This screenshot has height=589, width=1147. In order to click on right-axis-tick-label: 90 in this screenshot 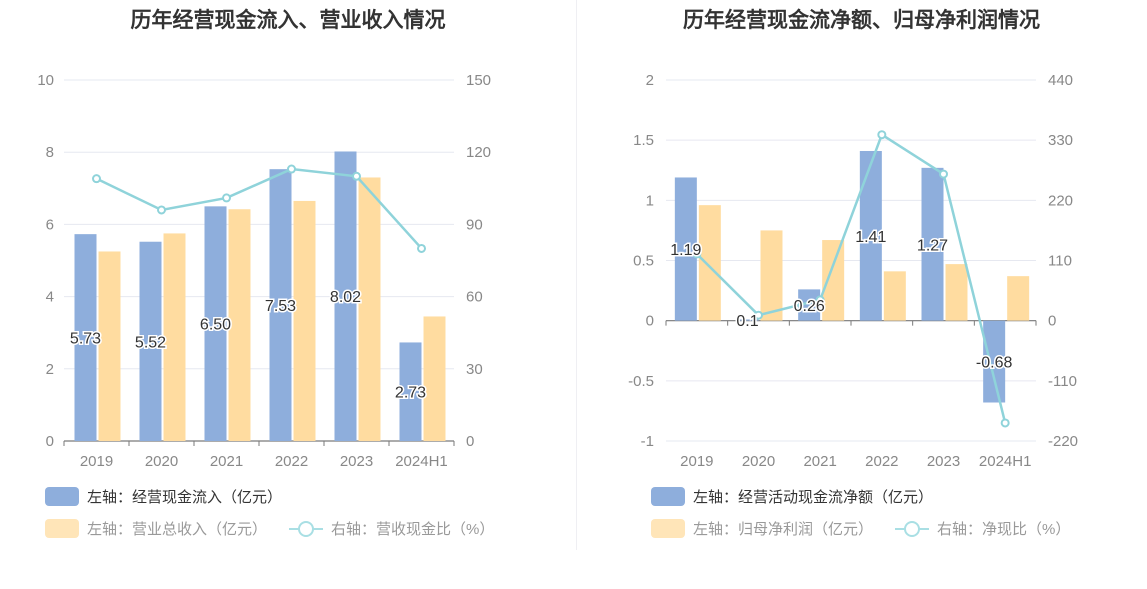, I will do `click(474, 224)`.